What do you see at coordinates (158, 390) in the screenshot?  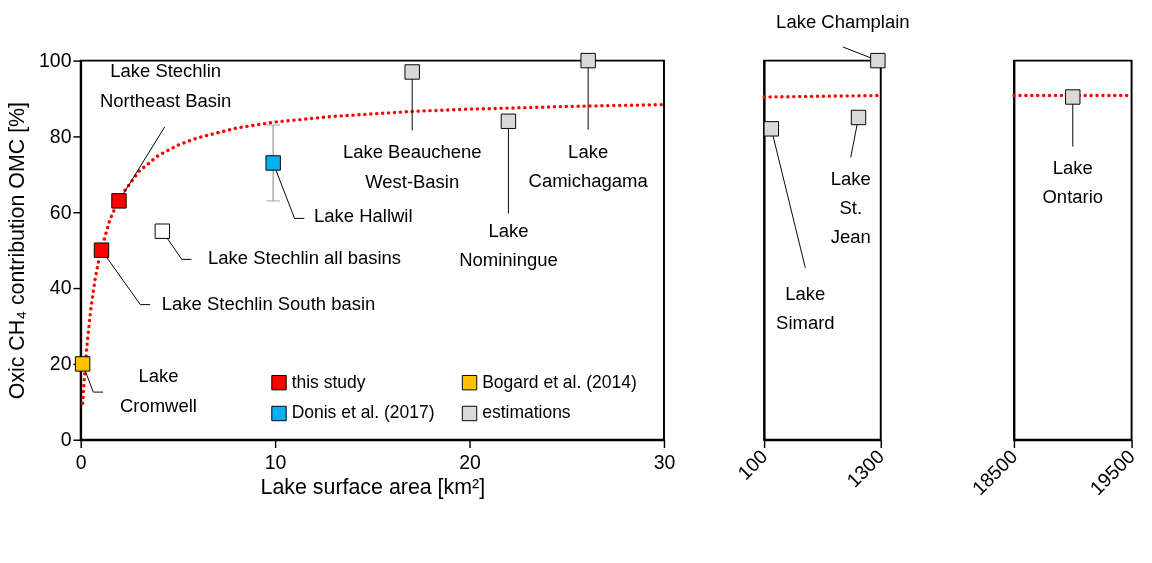 I see `annotation: Lake Cromwell` at bounding box center [158, 390].